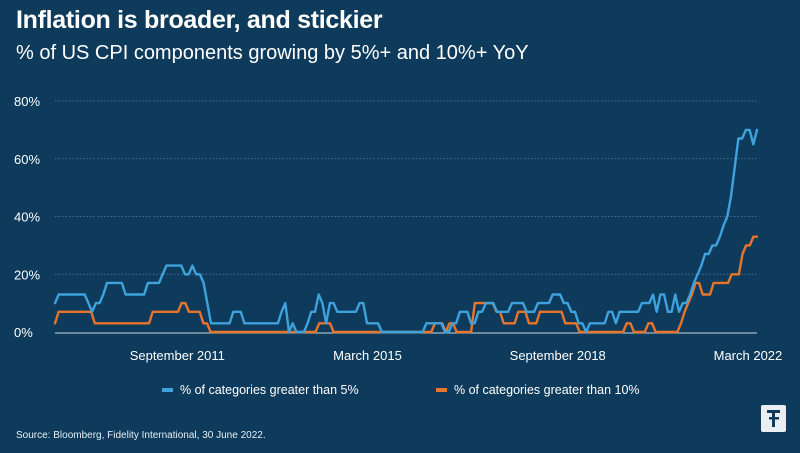 This screenshot has width=800, height=453. I want to click on y-tick-label: 0%, so click(23, 332).